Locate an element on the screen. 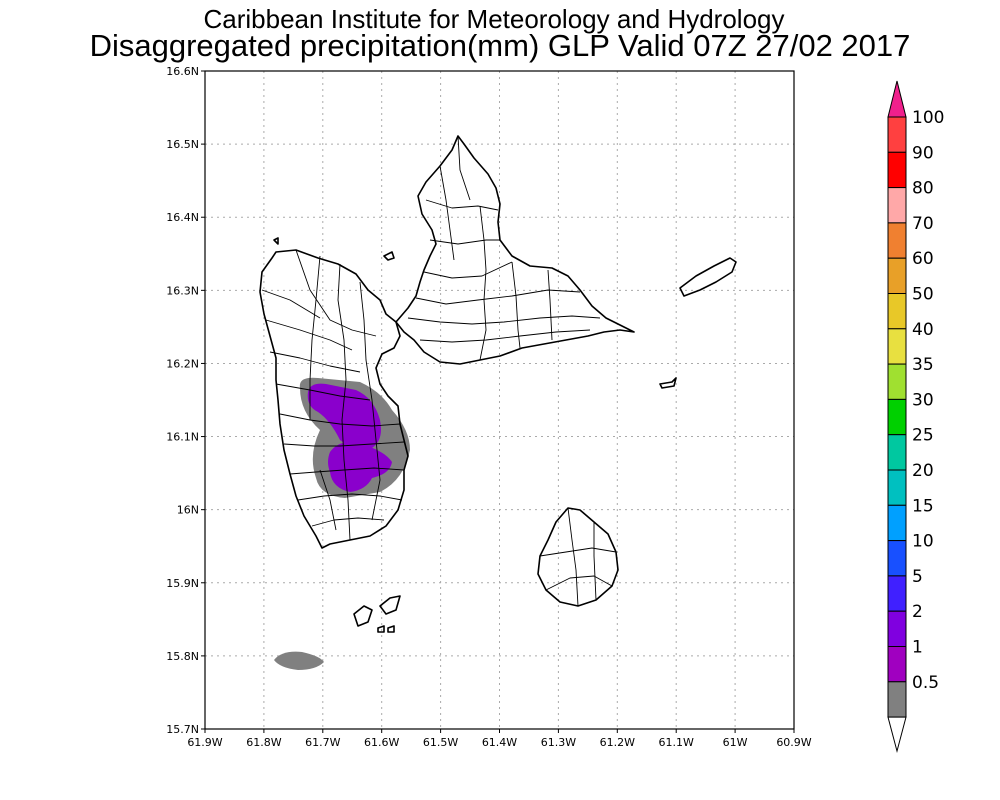  lat-tick-label: 16N is located at coordinates (188, 510).